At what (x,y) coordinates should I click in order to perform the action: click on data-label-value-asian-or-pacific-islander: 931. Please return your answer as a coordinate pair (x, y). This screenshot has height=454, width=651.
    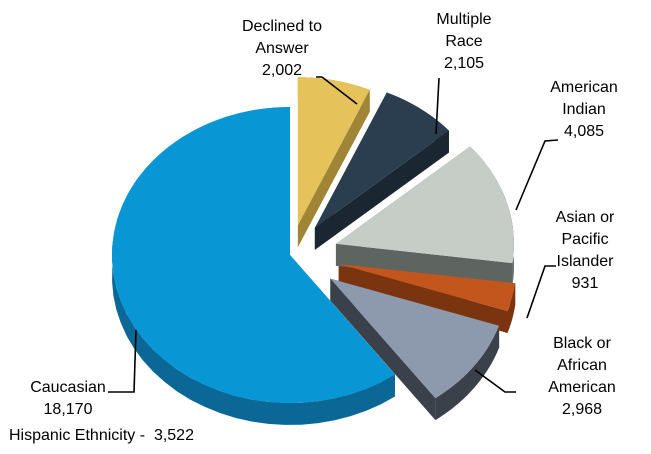
    Looking at the image, I should click on (585, 283).